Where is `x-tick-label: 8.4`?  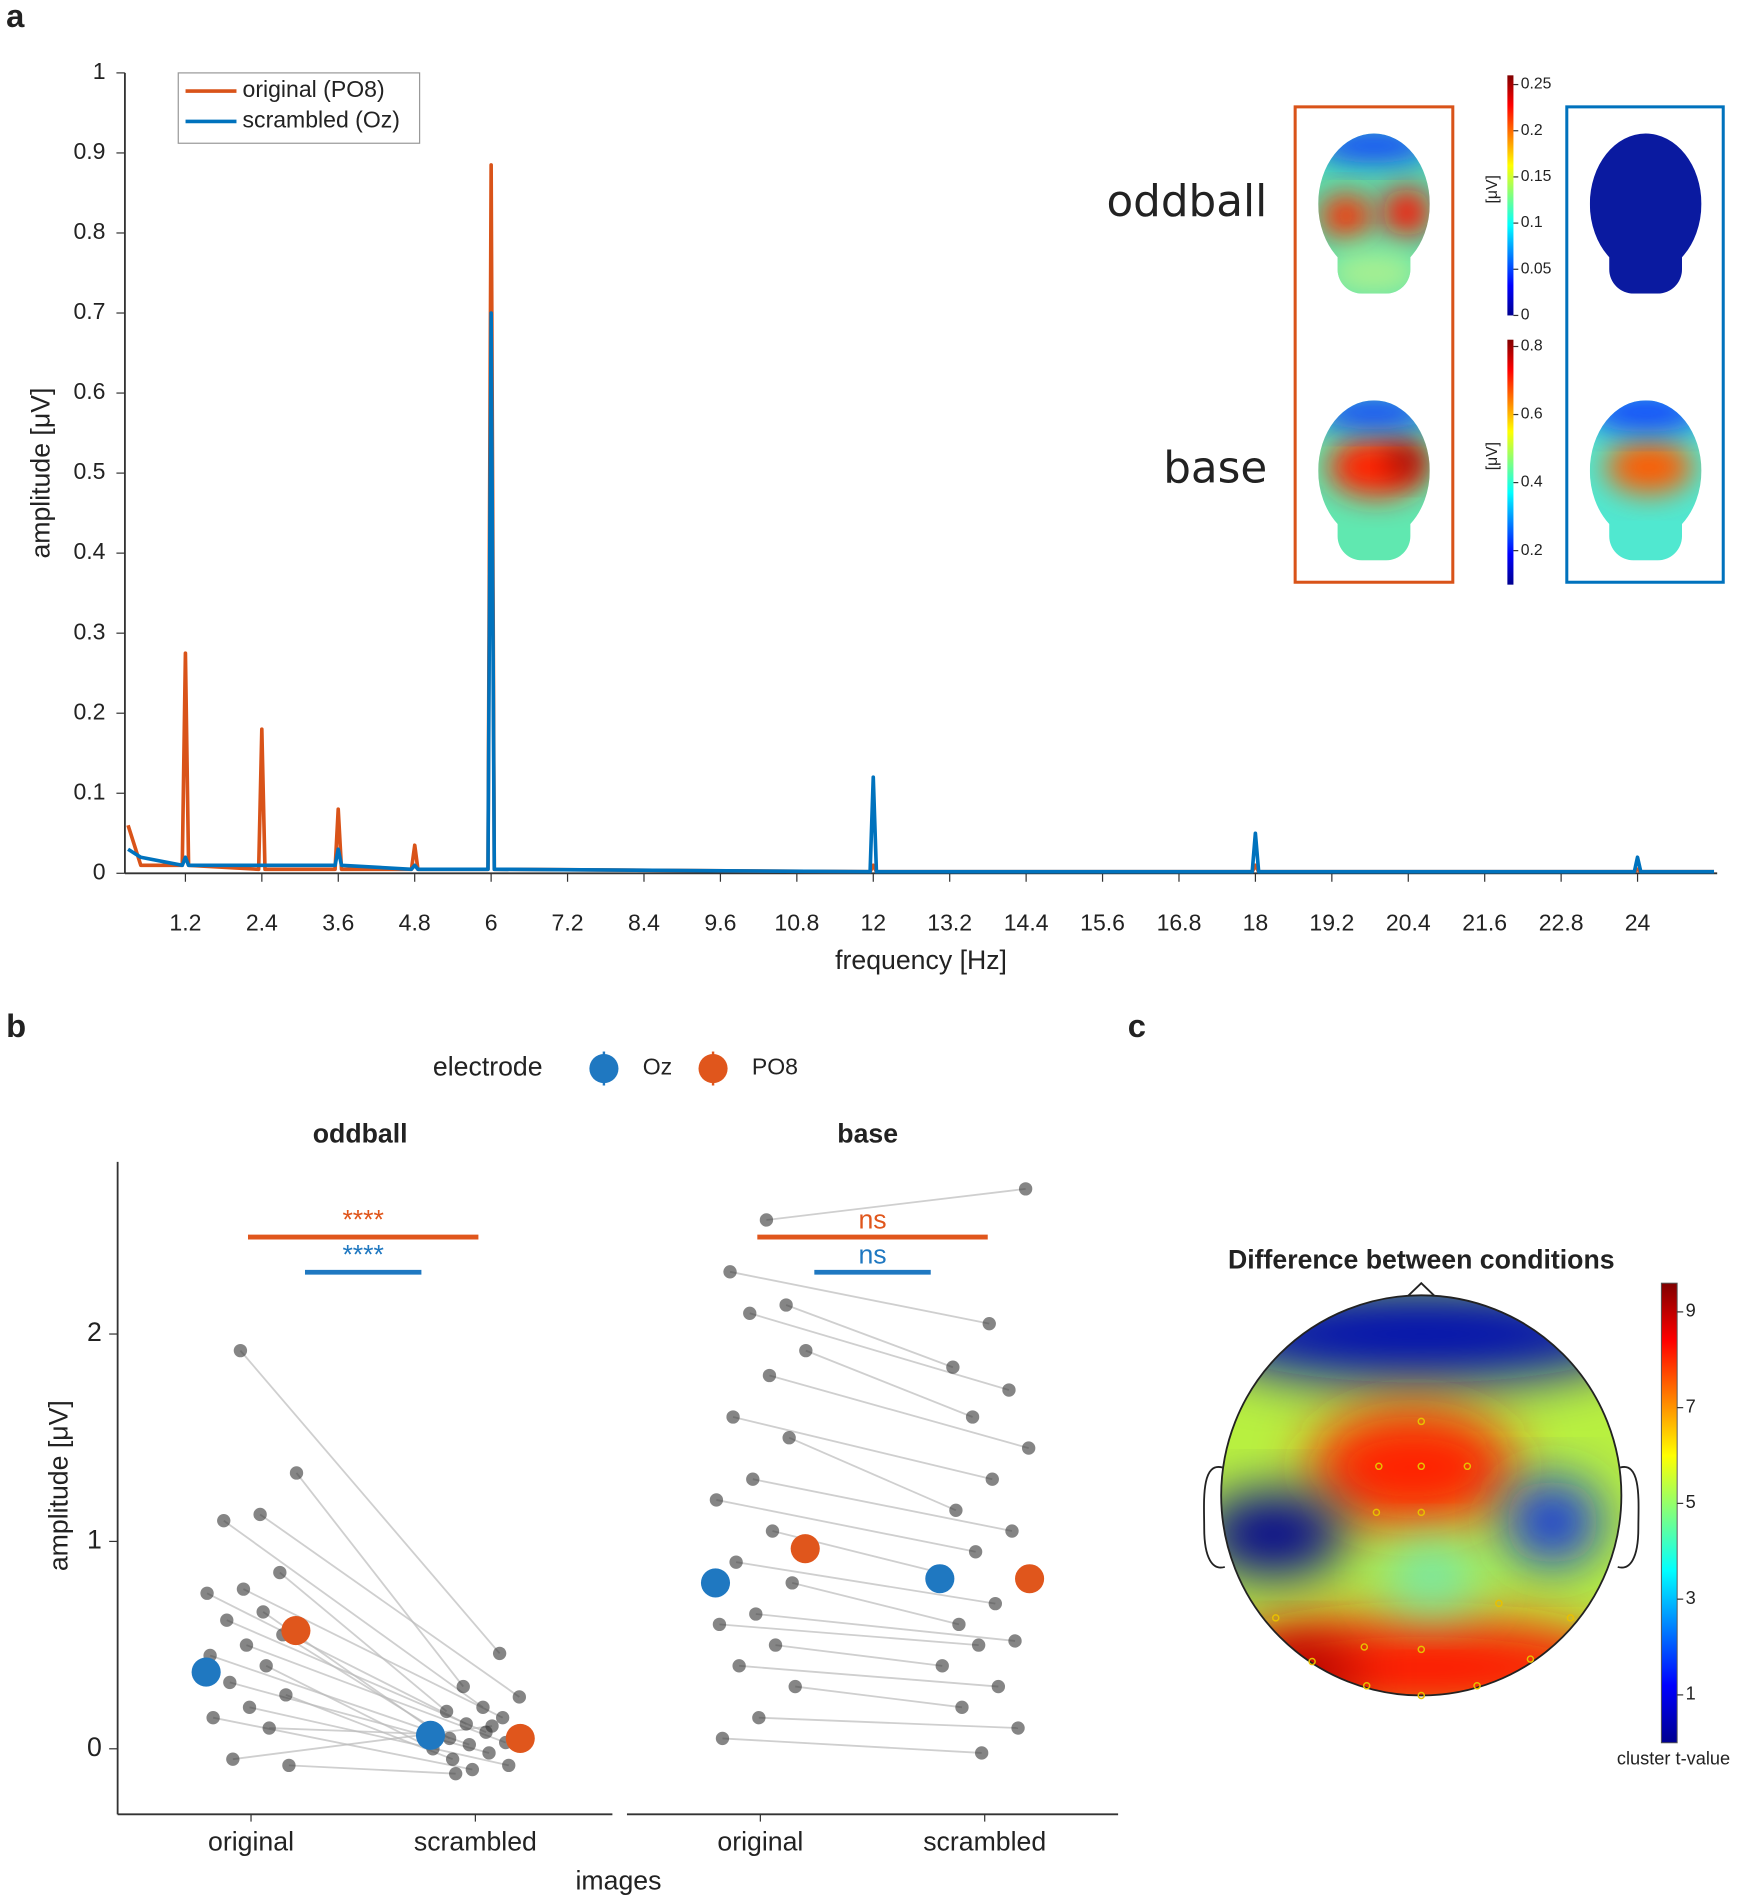 x-tick-label: 8.4 is located at coordinates (644, 922).